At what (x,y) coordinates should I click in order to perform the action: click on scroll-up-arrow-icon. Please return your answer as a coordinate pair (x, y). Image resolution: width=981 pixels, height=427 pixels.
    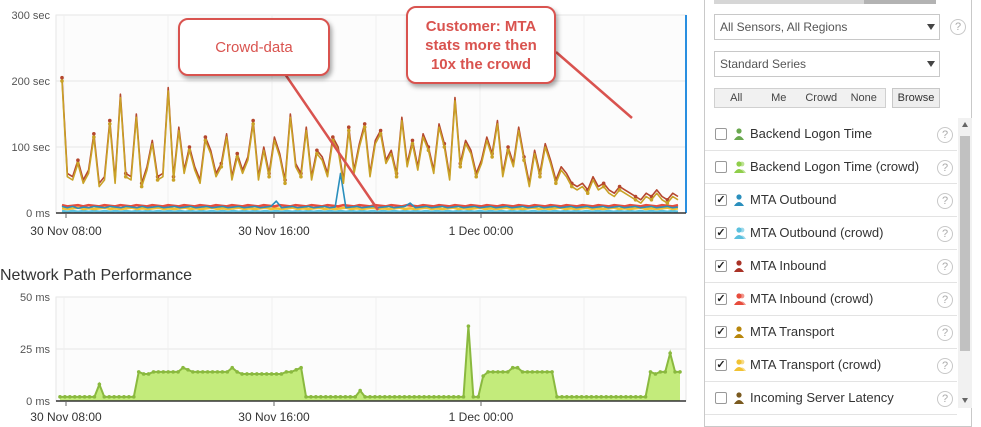
    Looking at the image, I should click on (965, 124).